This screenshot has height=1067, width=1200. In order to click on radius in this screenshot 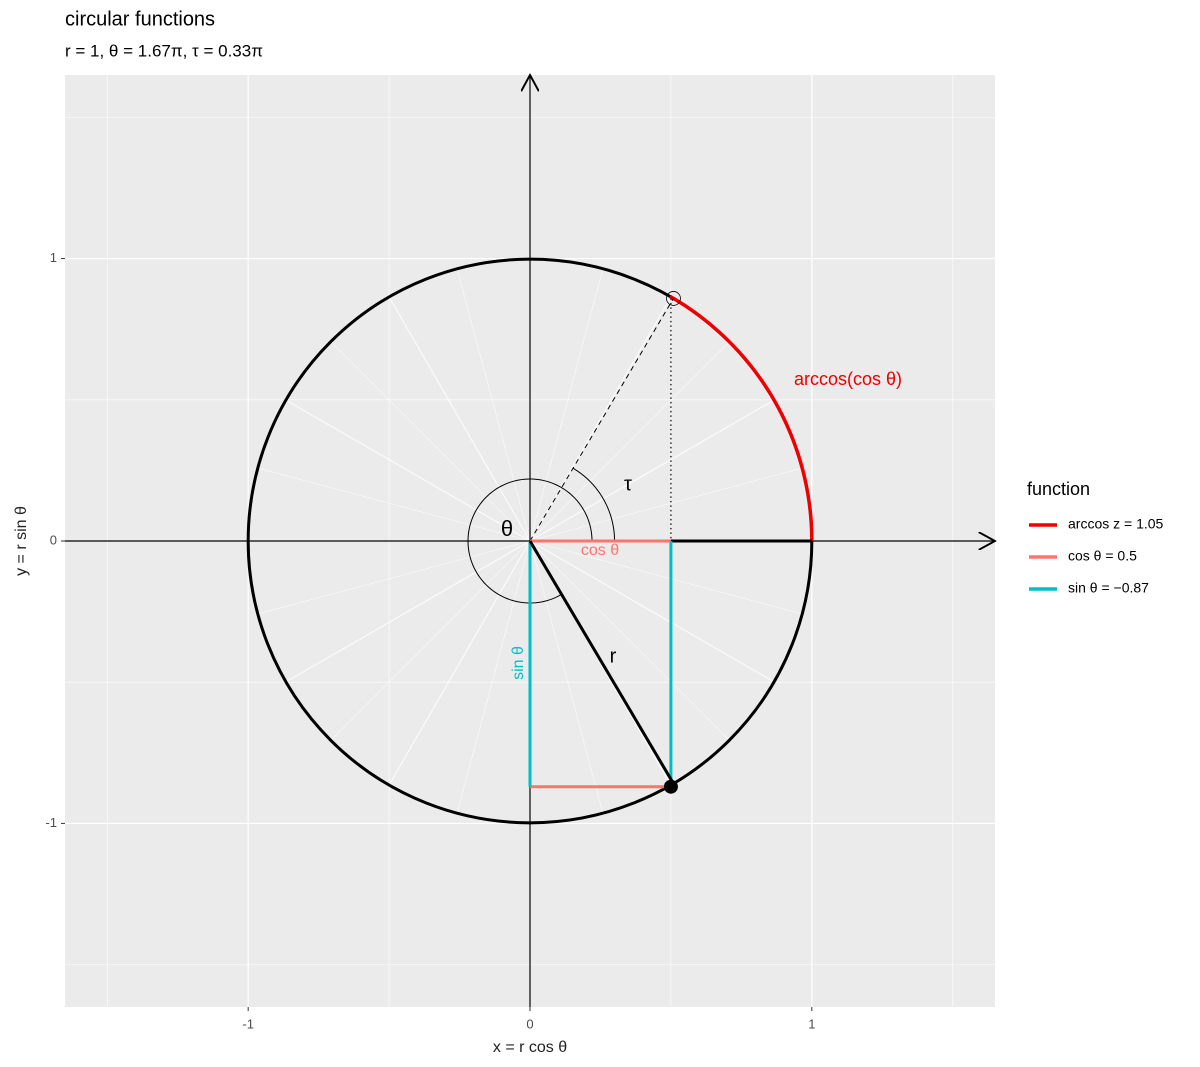, I will do `click(601, 662)`.